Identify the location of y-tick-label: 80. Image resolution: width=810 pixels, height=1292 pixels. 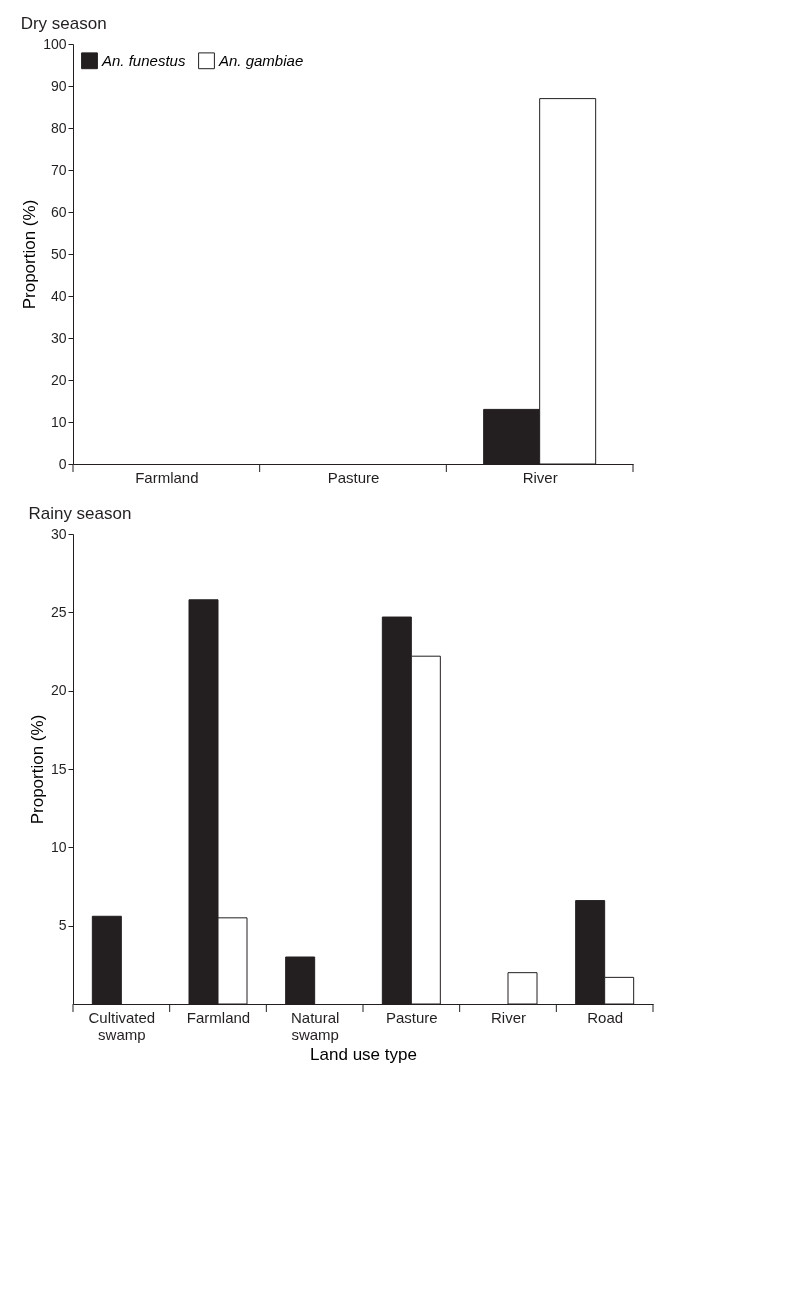
(58, 127).